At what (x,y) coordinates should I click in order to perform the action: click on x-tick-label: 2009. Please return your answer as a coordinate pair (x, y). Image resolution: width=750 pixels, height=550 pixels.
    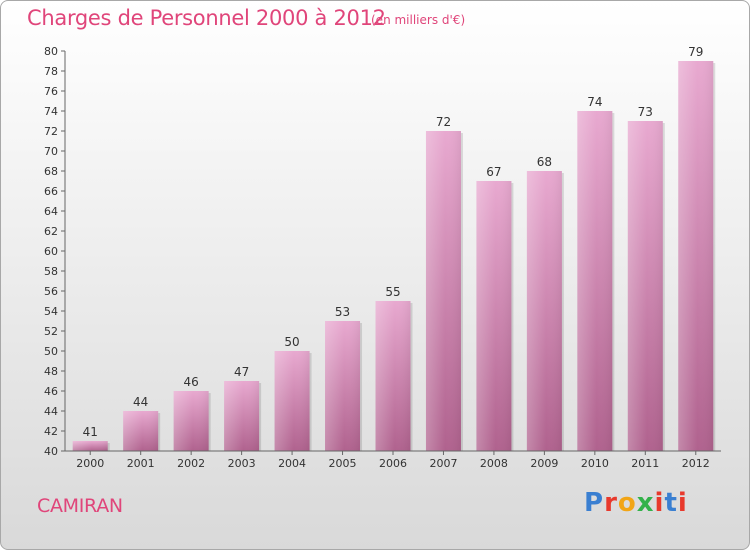
    Looking at the image, I should click on (544, 463).